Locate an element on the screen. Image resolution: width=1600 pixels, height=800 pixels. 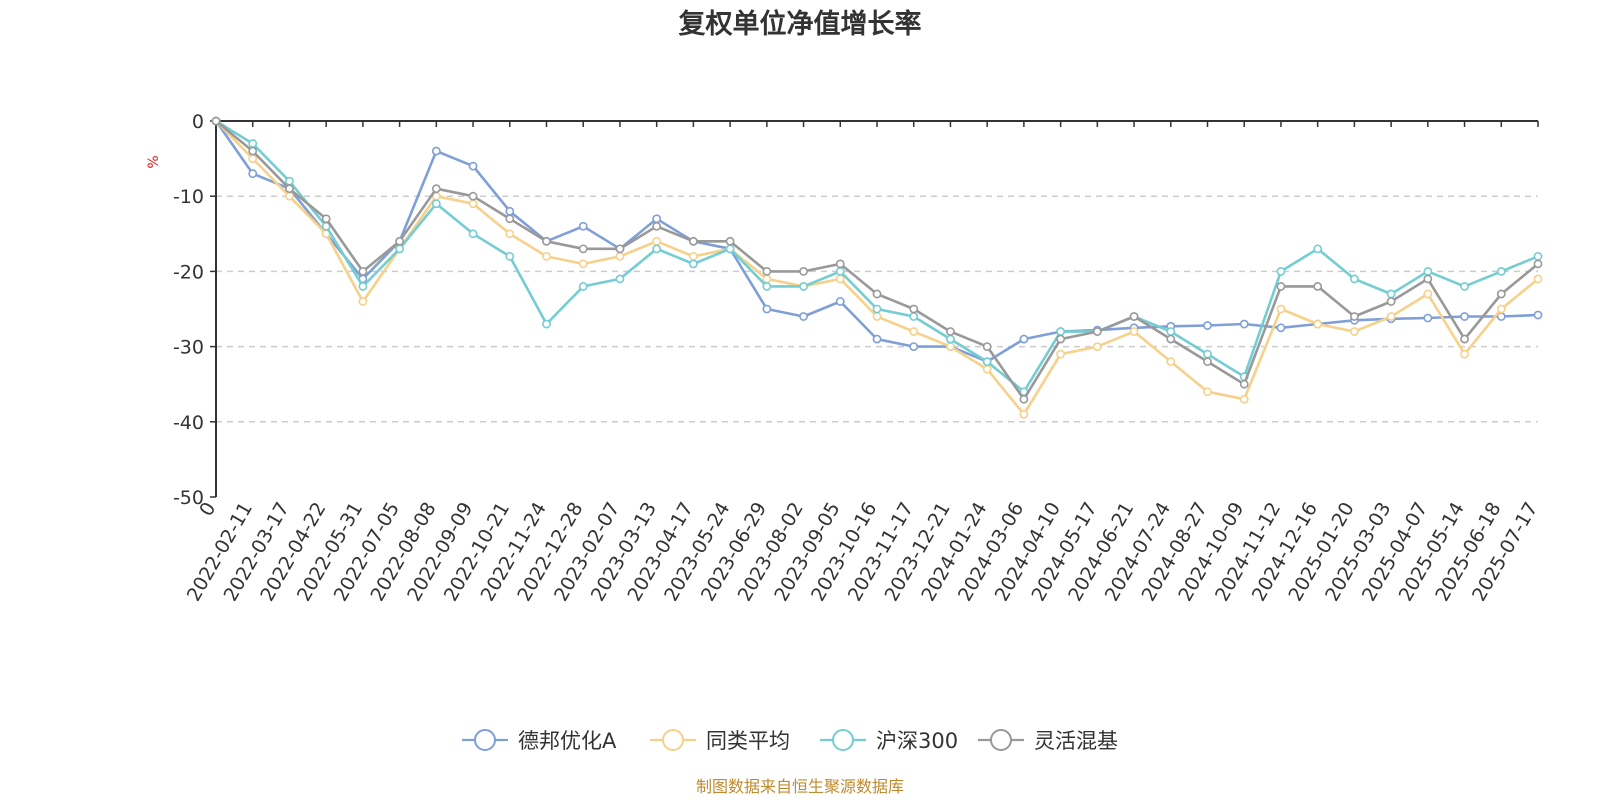
legend: 德邦优化A 同类平均 沪深300 灵活混基 is located at coordinates (790, 741).